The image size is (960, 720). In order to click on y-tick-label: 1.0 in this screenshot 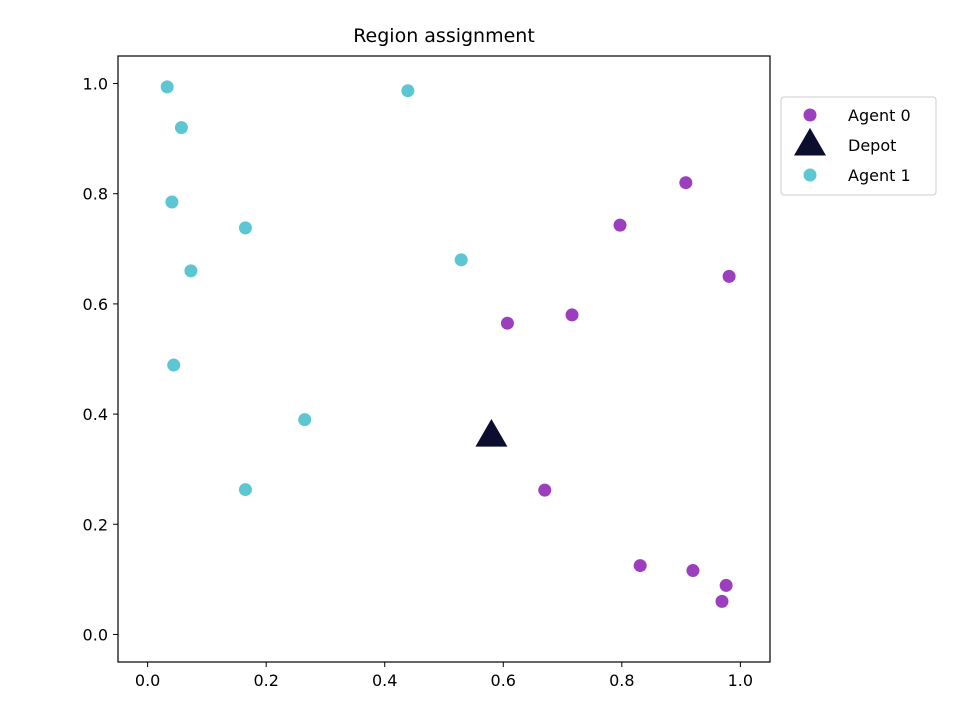, I will do `click(95, 84)`.